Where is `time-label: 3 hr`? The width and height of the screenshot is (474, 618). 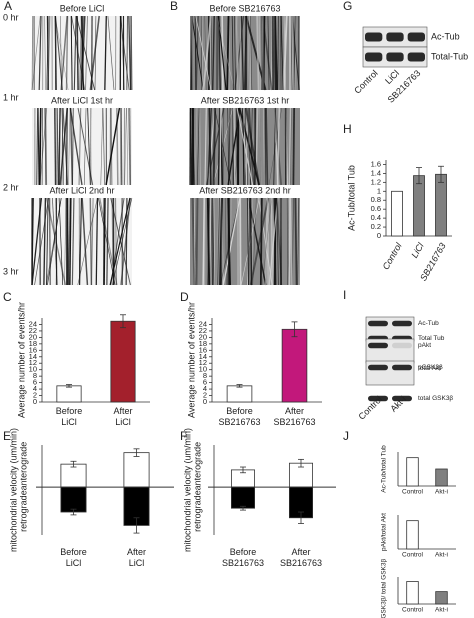
time-label: 3 hr is located at coordinates (11, 271).